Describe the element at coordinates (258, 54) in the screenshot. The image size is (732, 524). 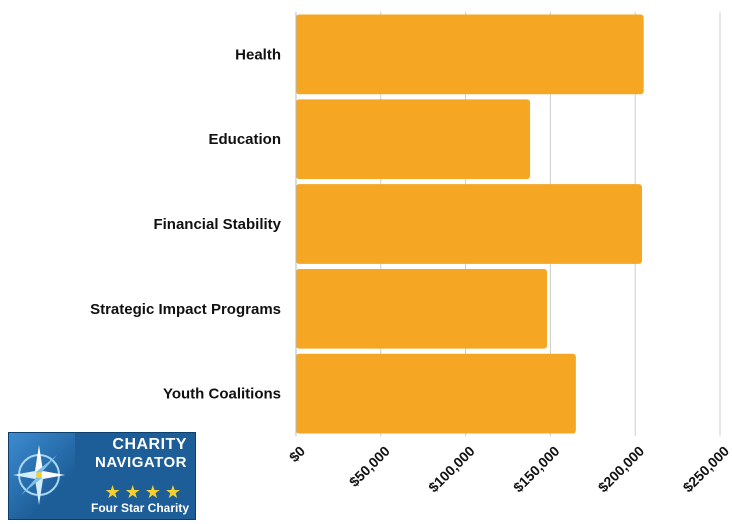
I see `category-label: Health` at that location.